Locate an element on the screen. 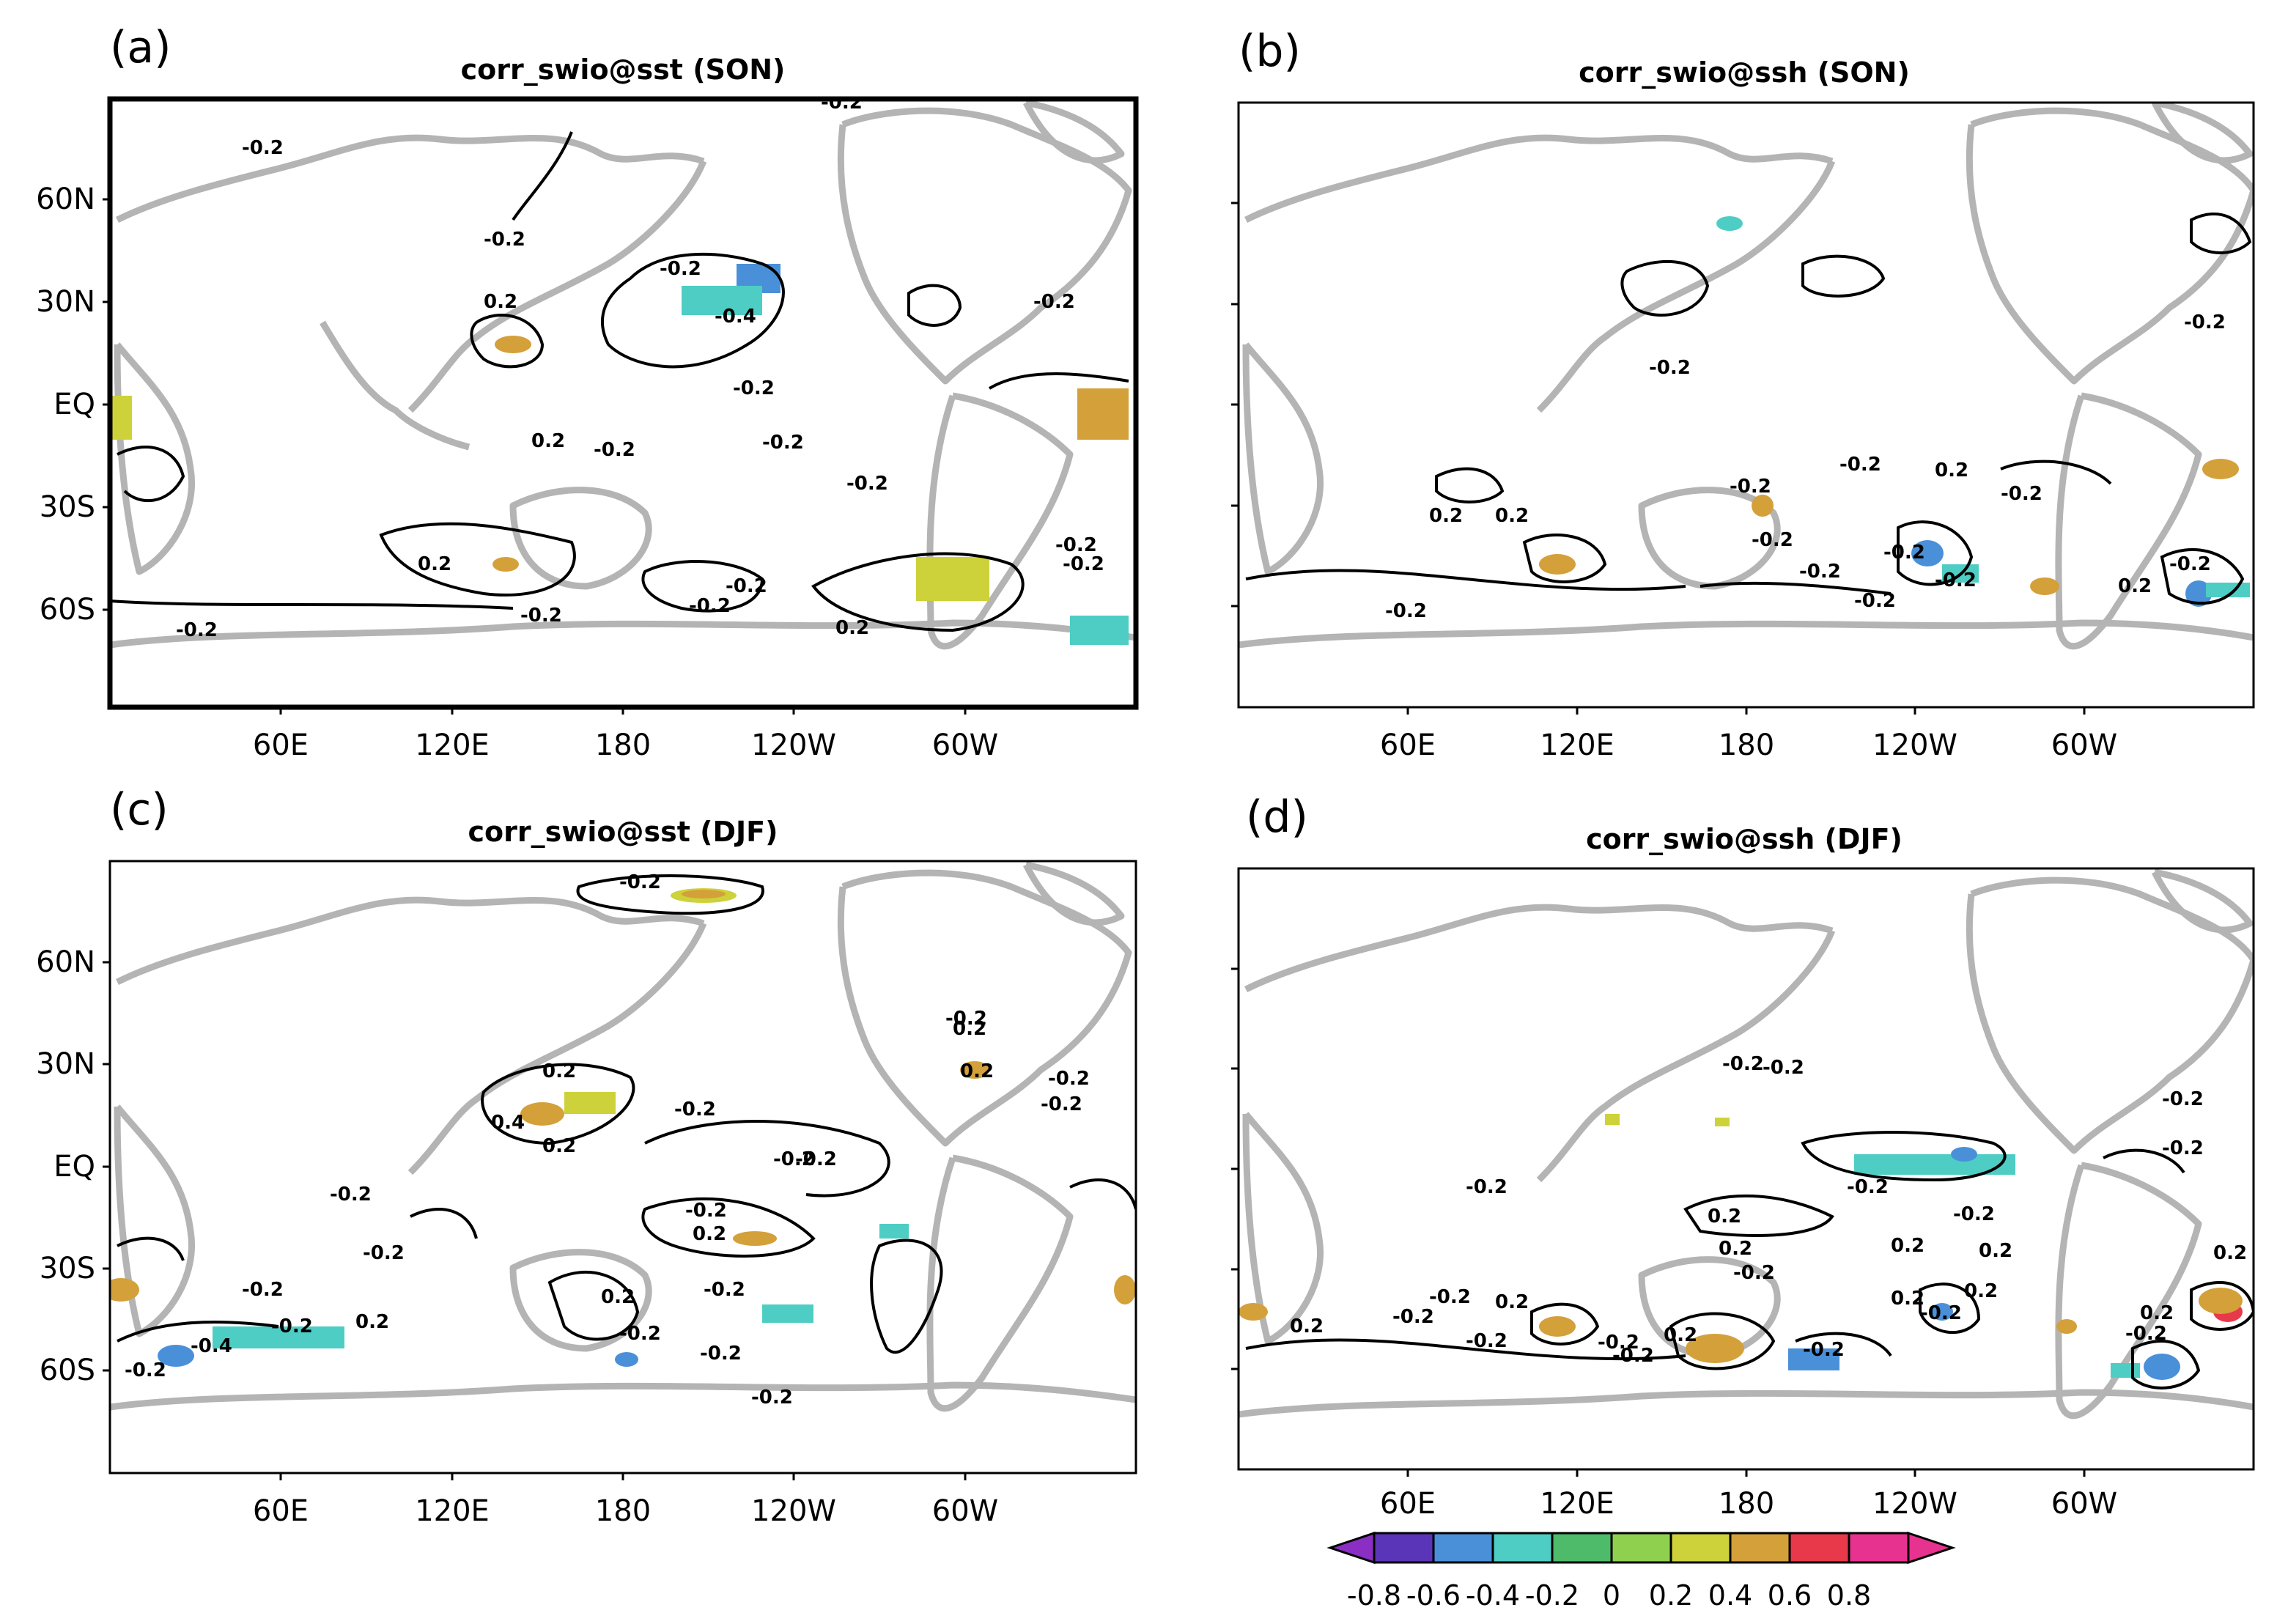  panel-title: corr_swio@ssh (DJF) is located at coordinates (1745, 839).